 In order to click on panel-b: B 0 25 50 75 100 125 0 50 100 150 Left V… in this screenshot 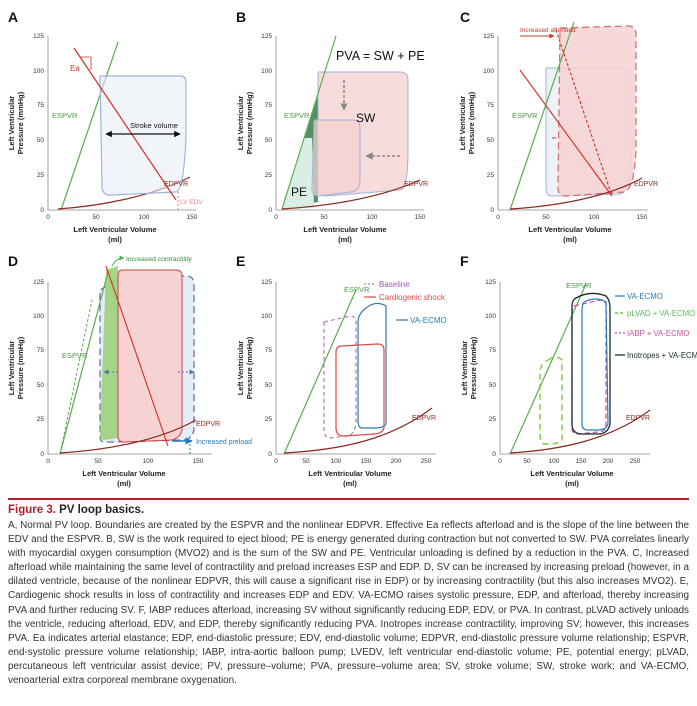, I will do `click(332, 126)`.